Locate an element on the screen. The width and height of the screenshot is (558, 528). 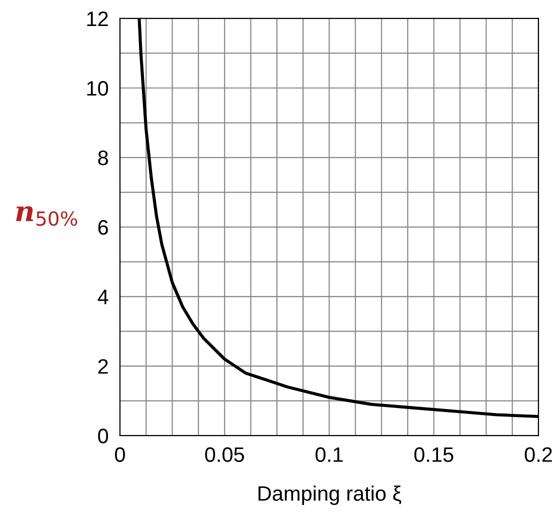
x-tick-label: 0.15 is located at coordinates (434, 454).